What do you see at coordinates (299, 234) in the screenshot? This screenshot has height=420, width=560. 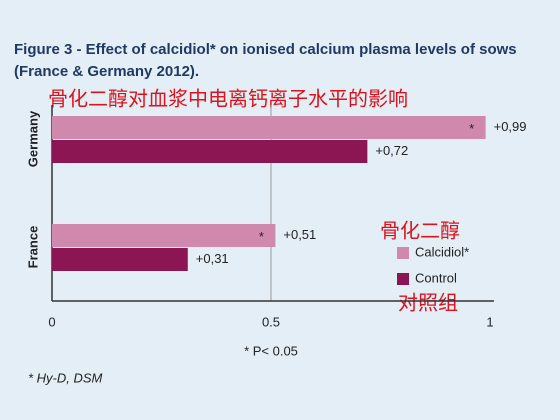 I see `value-label: +0,51` at bounding box center [299, 234].